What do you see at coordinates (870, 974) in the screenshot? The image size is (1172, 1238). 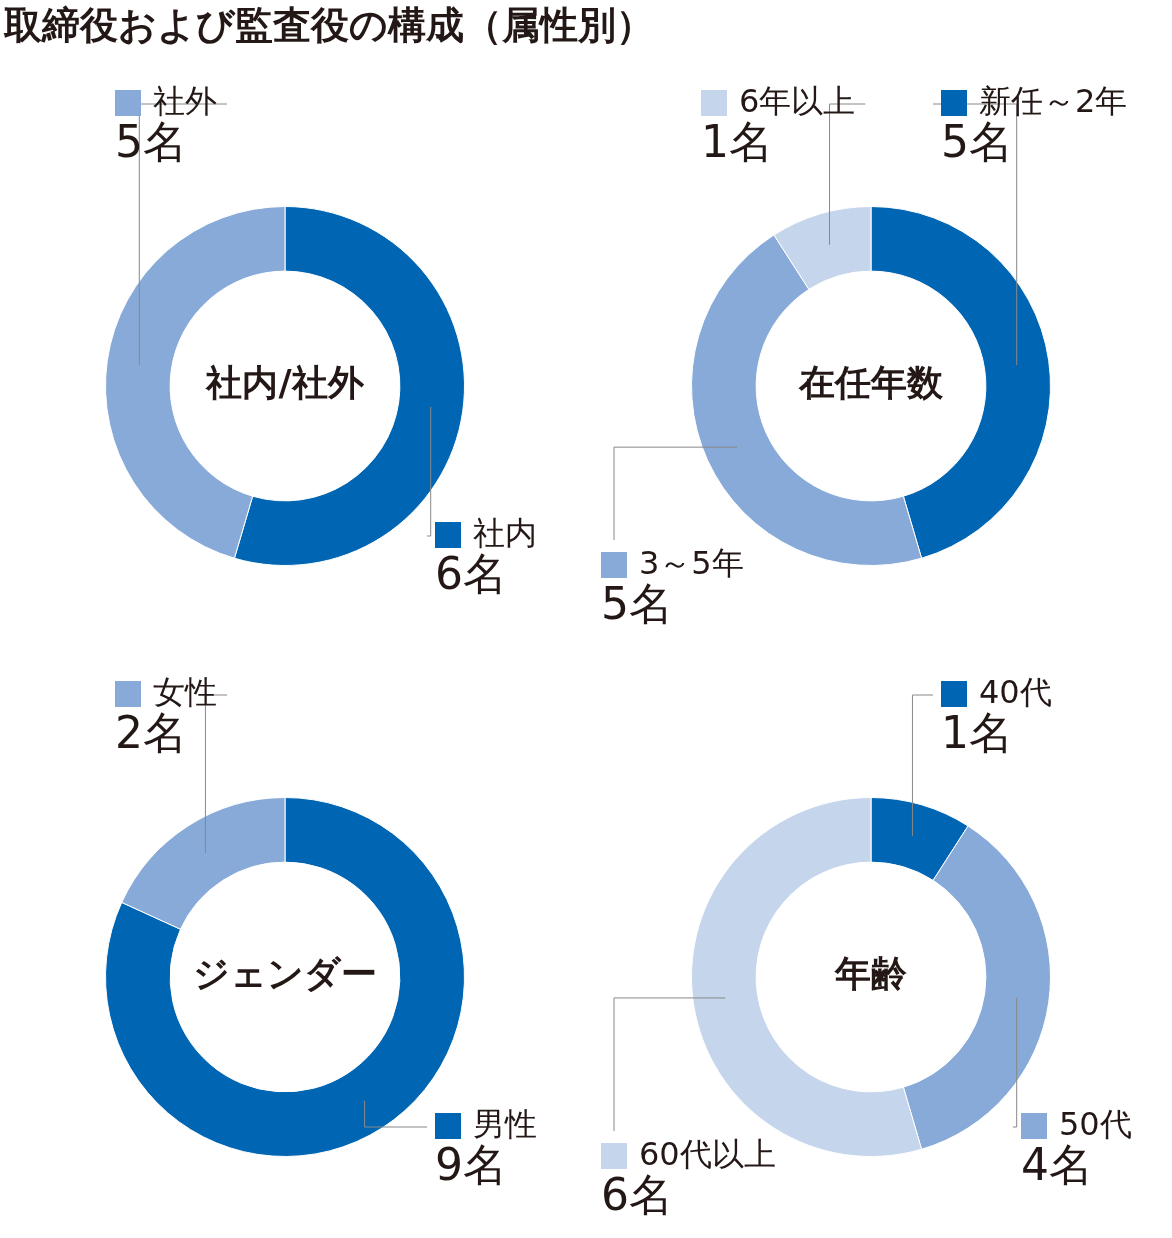 I see `text: 年齢` at bounding box center [870, 974].